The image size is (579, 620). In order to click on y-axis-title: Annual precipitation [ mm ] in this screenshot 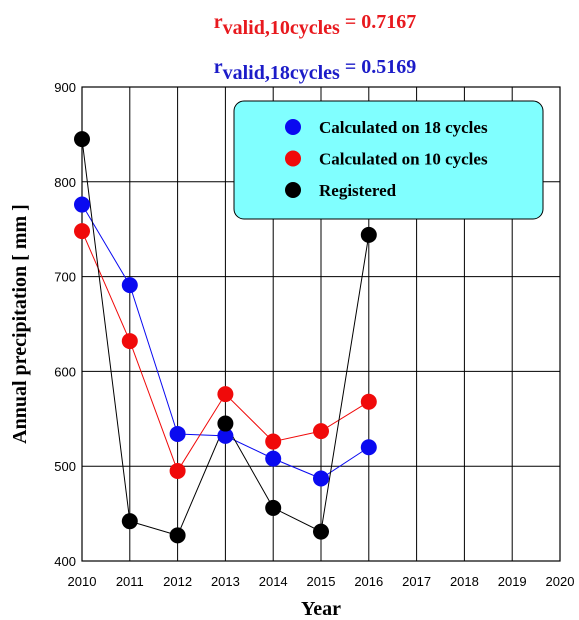, I will do `click(20, 324)`.